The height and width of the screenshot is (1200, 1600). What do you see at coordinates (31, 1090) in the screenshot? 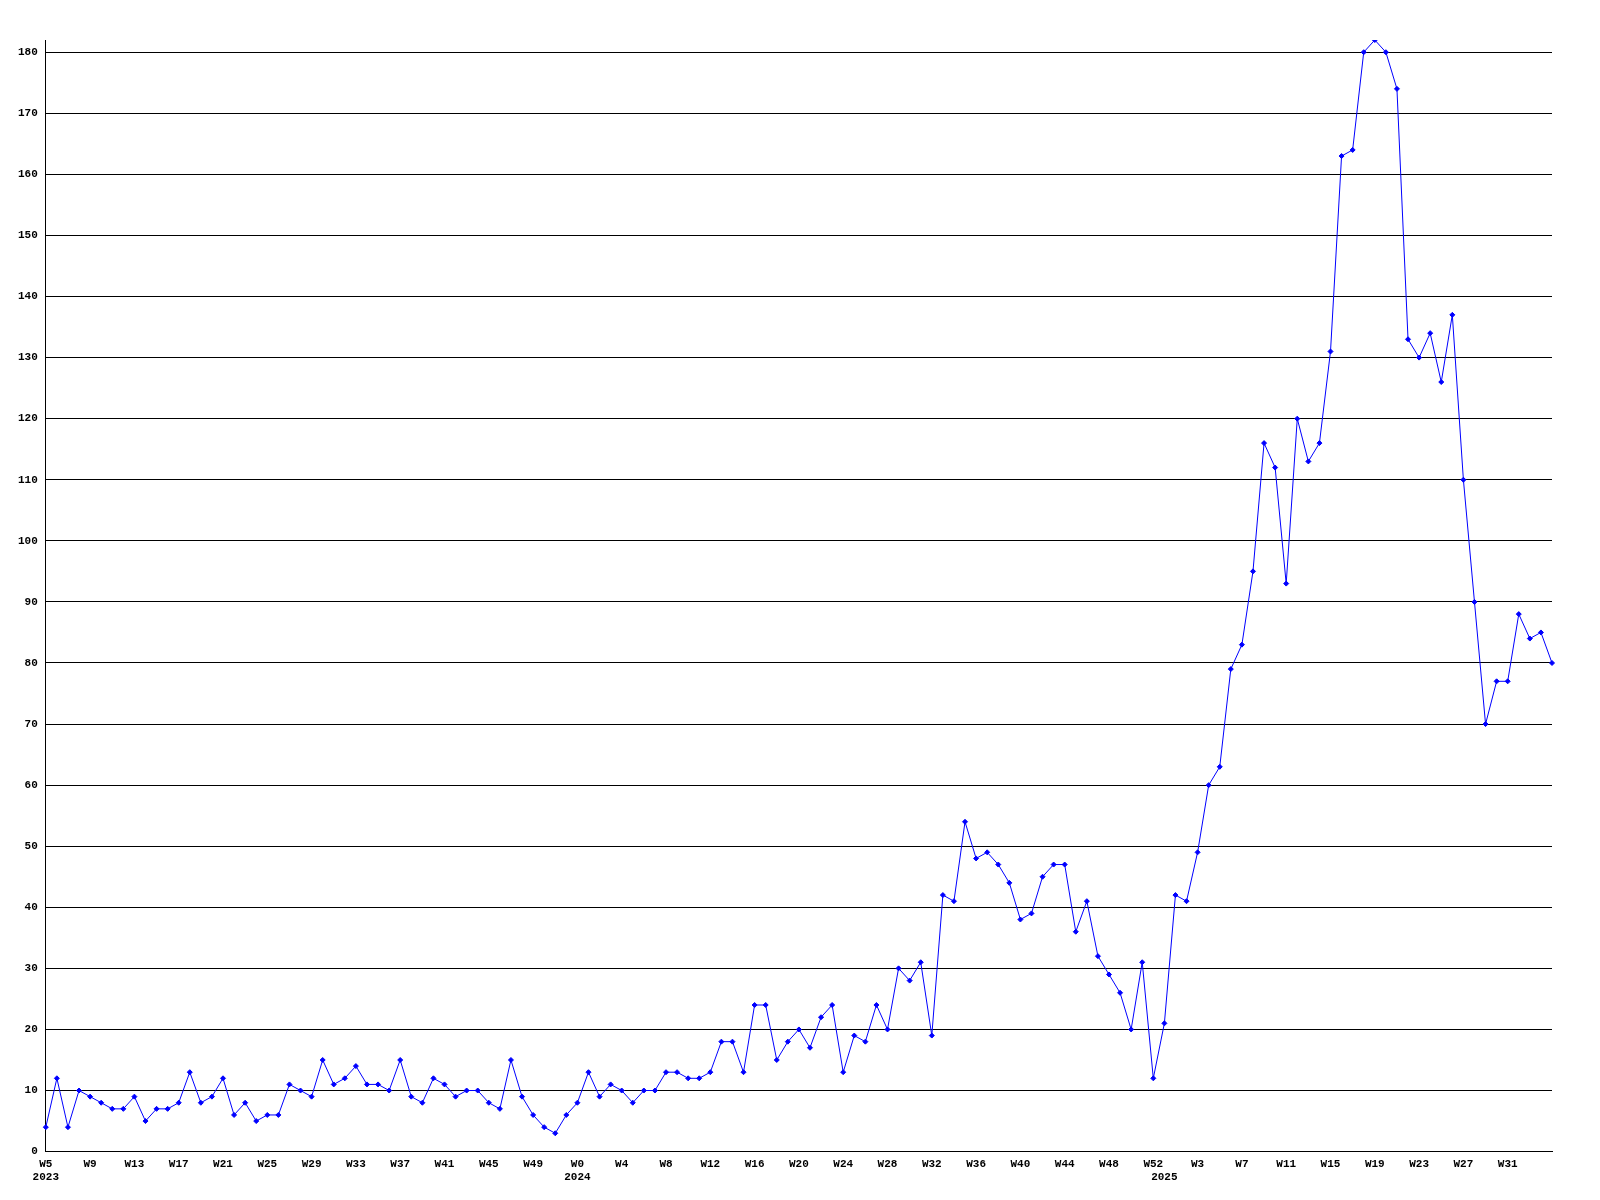
I see `y-tick-label: 10` at bounding box center [31, 1090].